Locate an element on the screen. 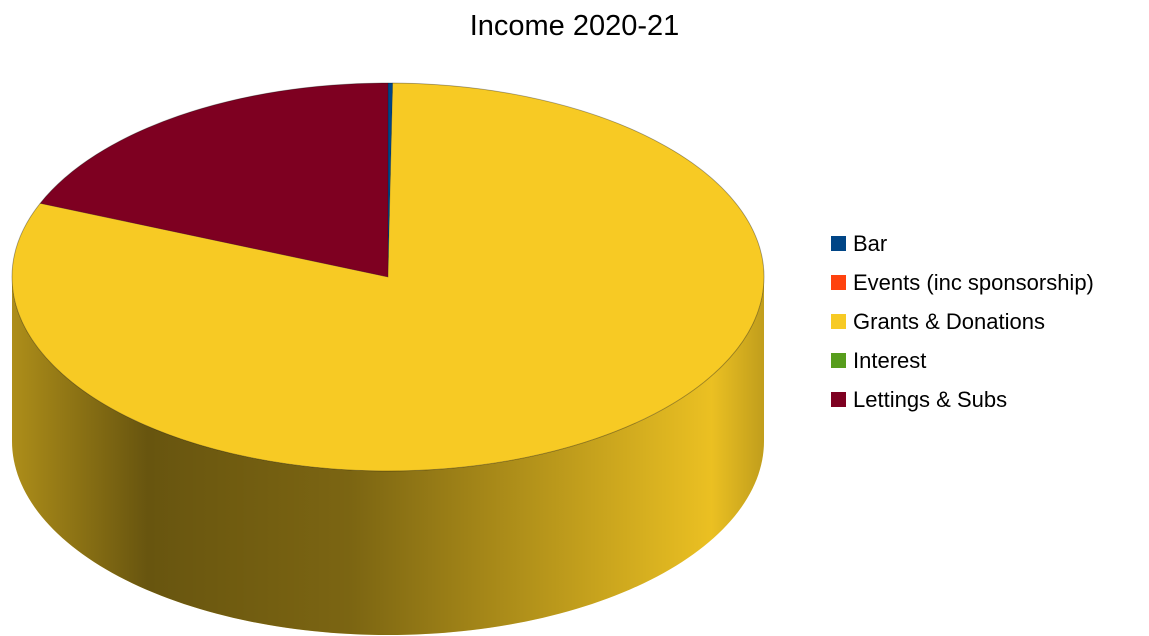 This screenshot has width=1149, height=636. legend-item-lettings-subs: Lettings & Subs is located at coordinates (962, 399).